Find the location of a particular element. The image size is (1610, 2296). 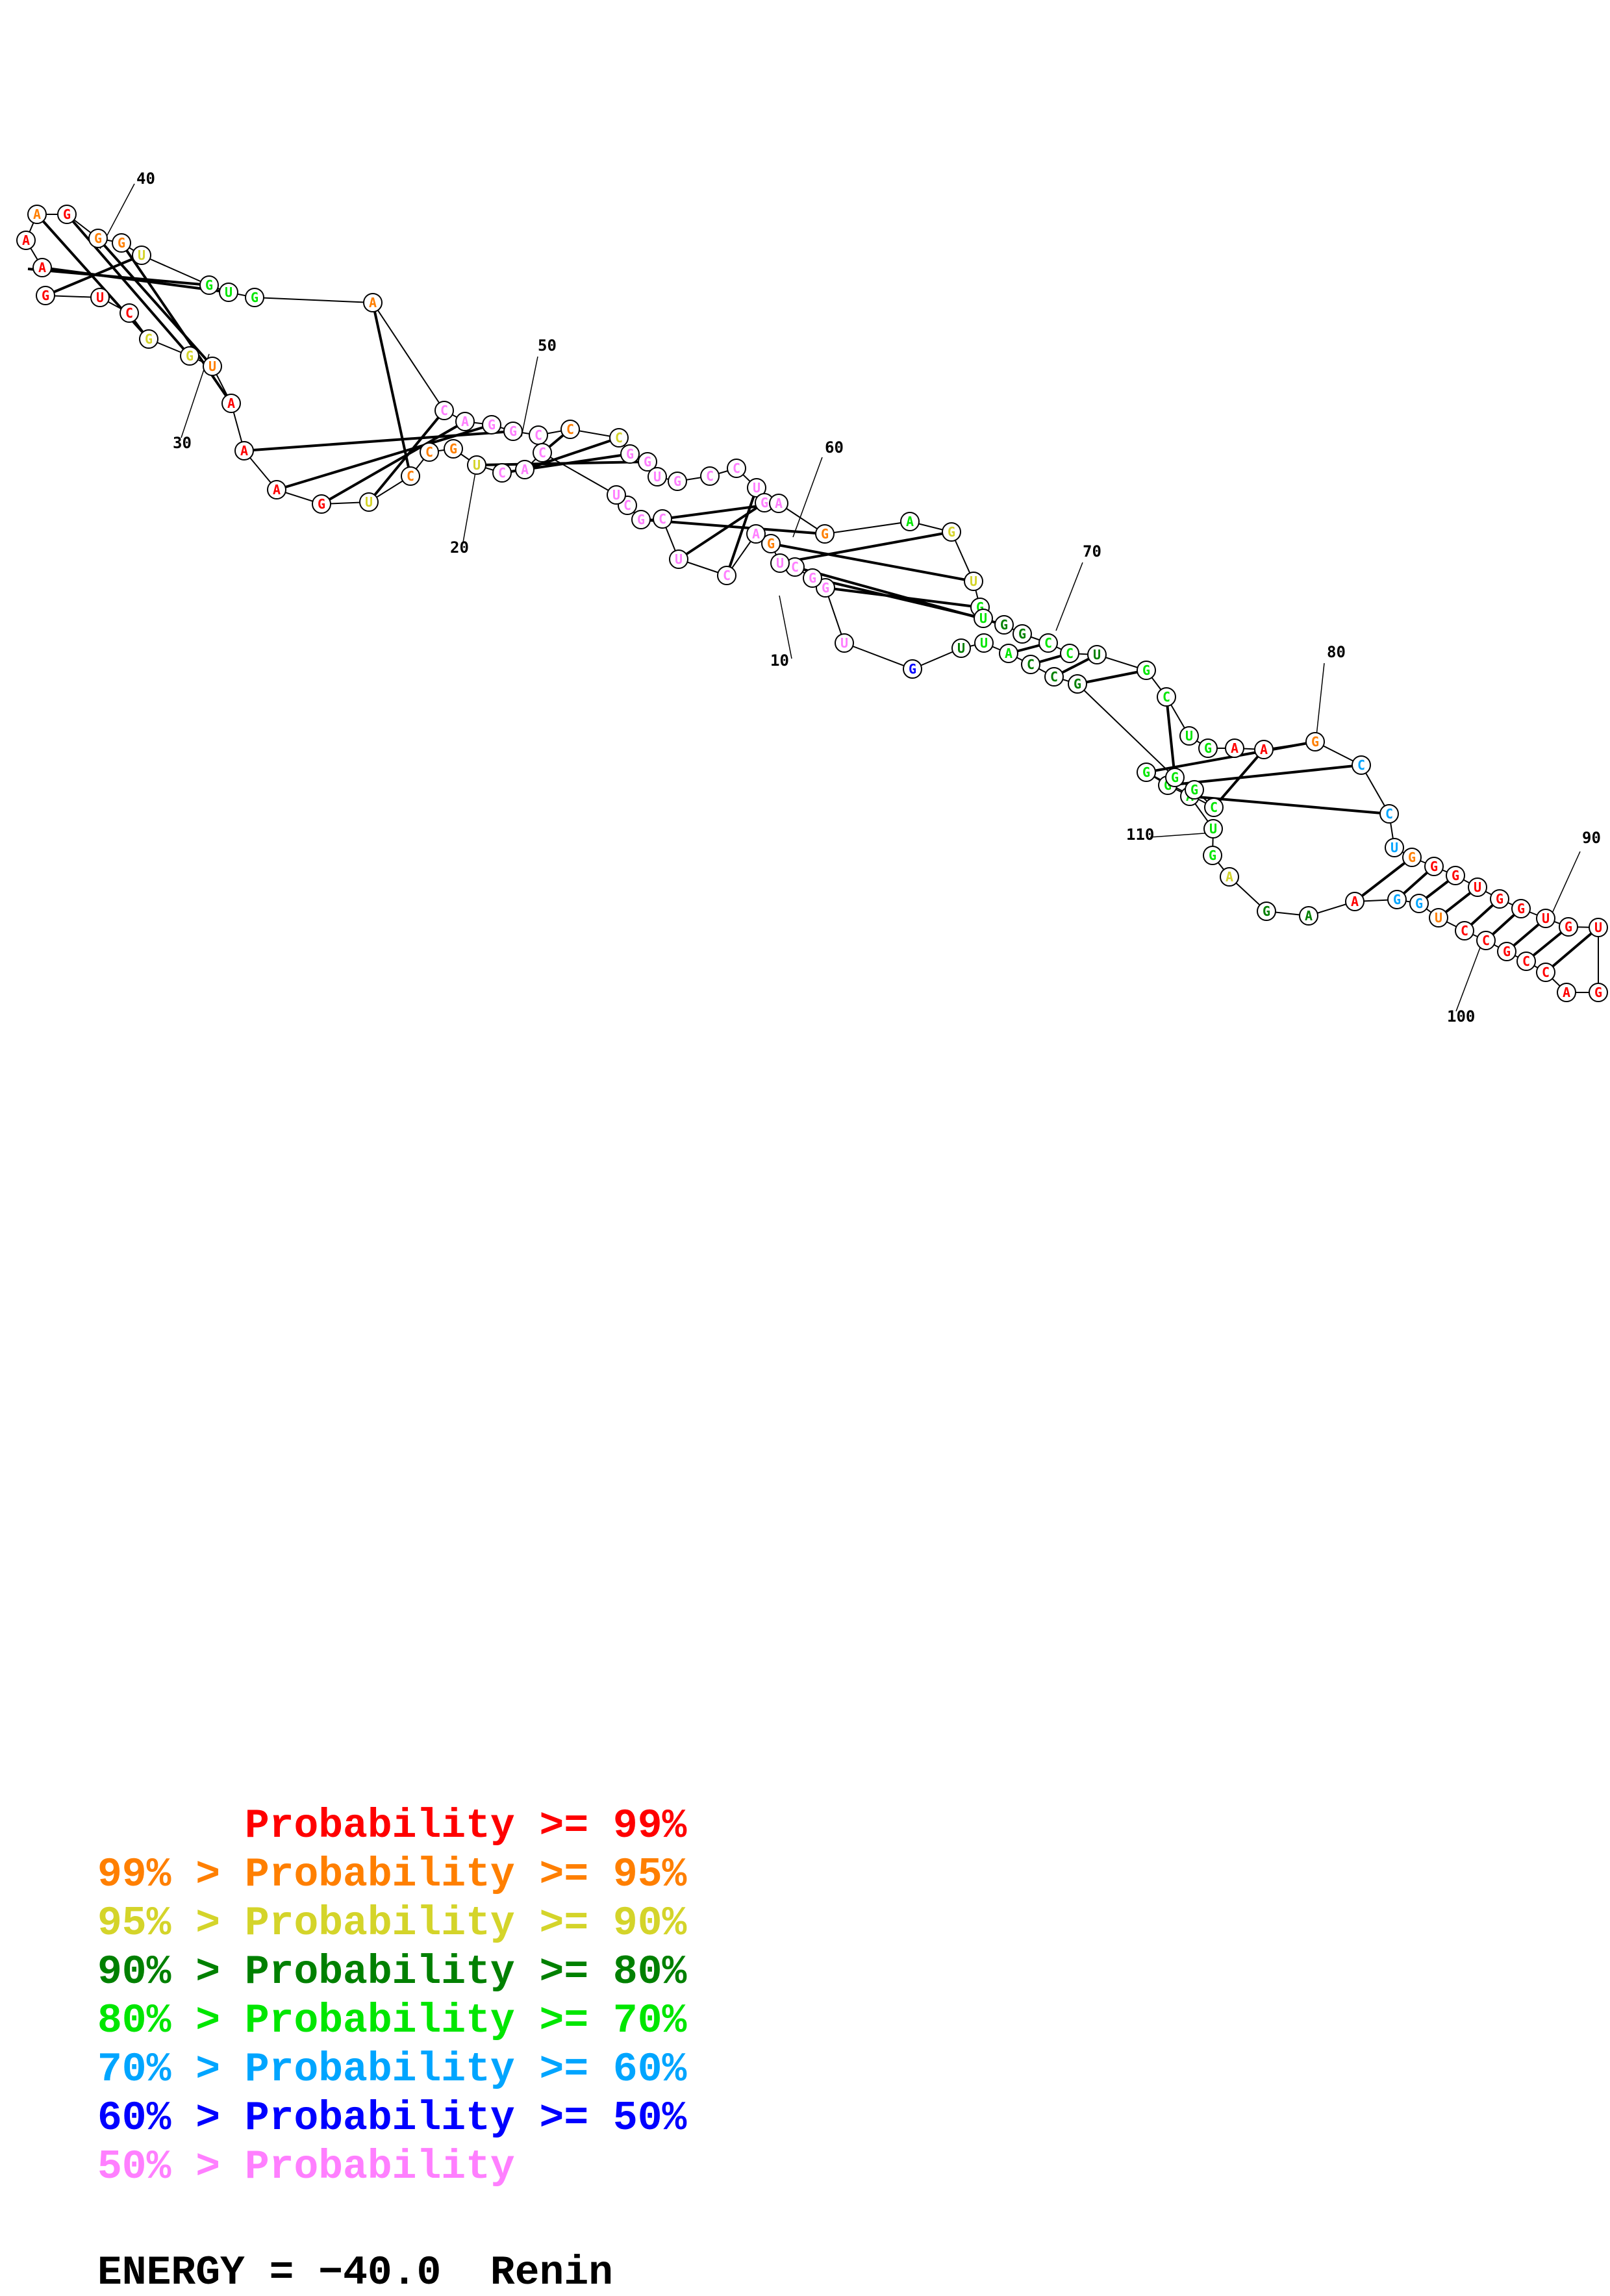

sequence-name: Renin is located at coordinates (551, 2273).